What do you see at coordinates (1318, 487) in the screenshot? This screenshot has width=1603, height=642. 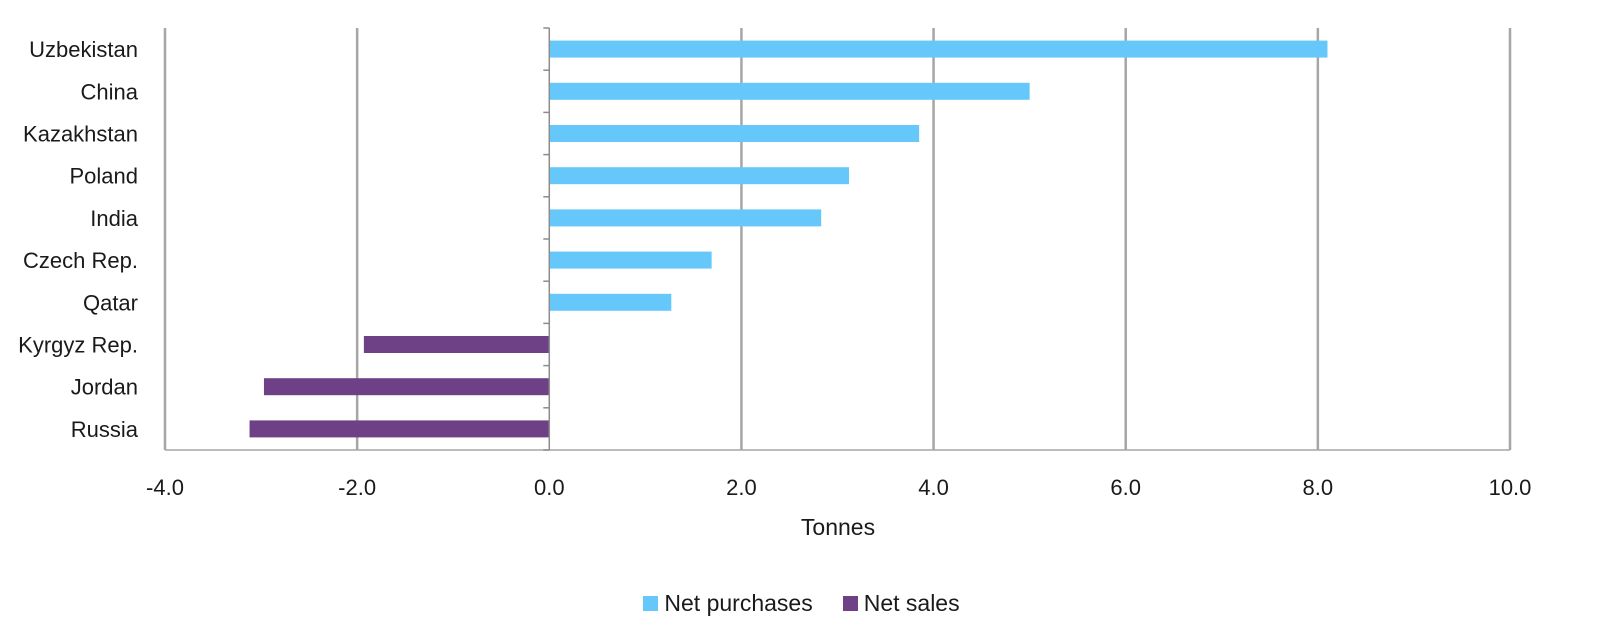 I see `x-tick-label: 8.0` at bounding box center [1318, 487].